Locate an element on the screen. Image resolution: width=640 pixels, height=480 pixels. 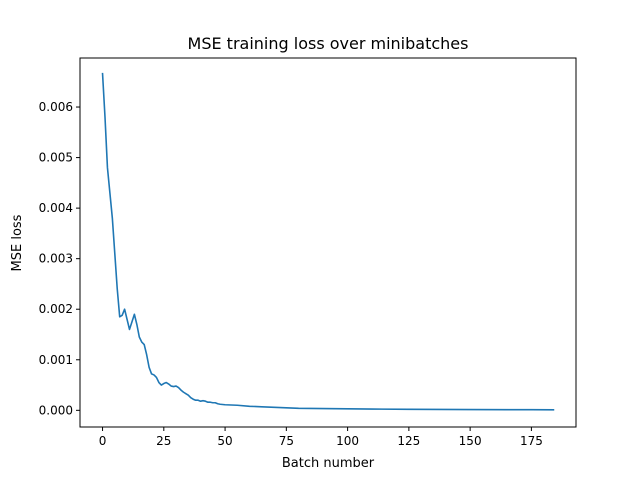
y-tick-label: 0.006 is located at coordinates (56, 107).